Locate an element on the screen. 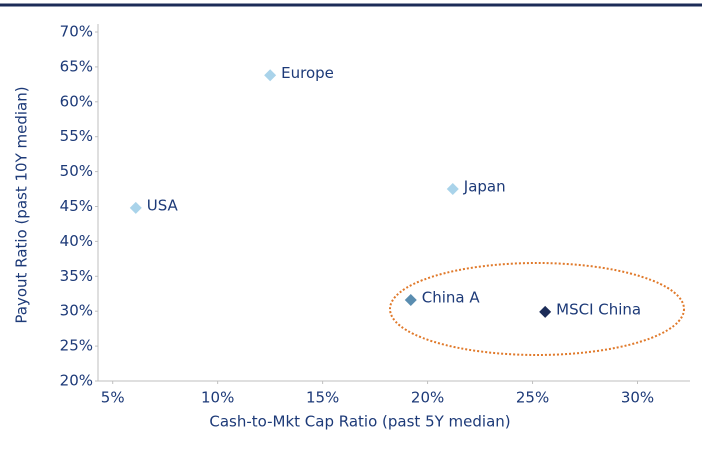 This screenshot has height=454, width=702. point-label: MSCI China is located at coordinates (598, 309).